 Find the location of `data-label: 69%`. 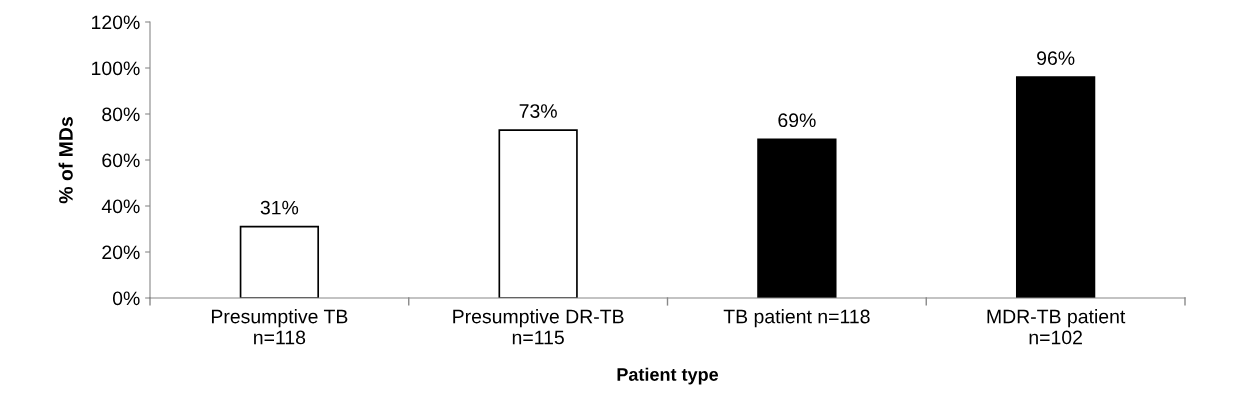

data-label: 69% is located at coordinates (797, 120).